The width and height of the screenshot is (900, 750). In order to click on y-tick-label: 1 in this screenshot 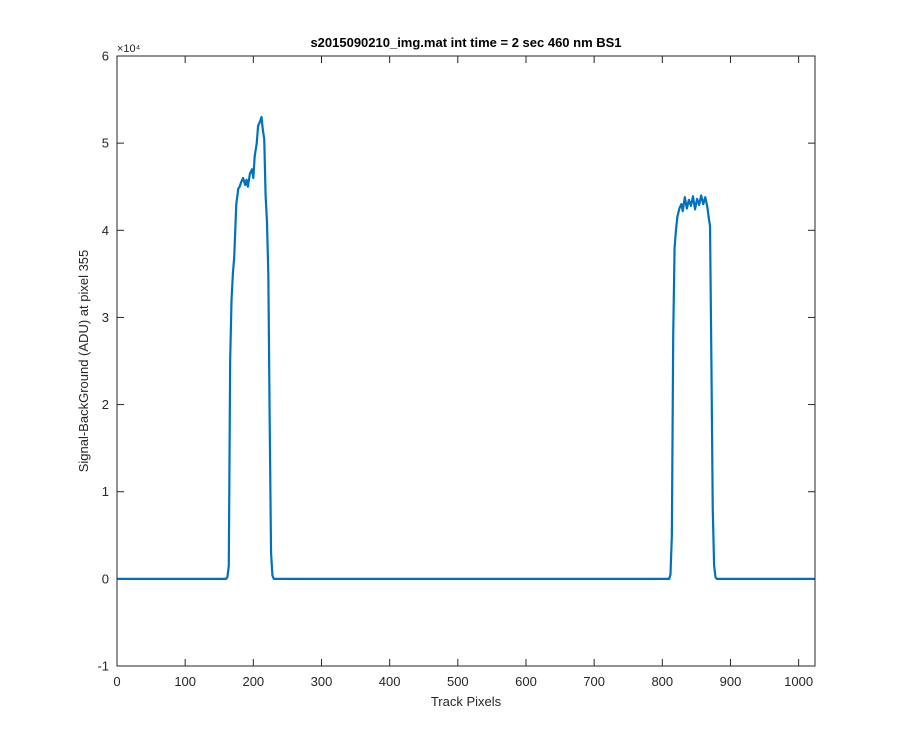, I will do `click(105, 491)`.